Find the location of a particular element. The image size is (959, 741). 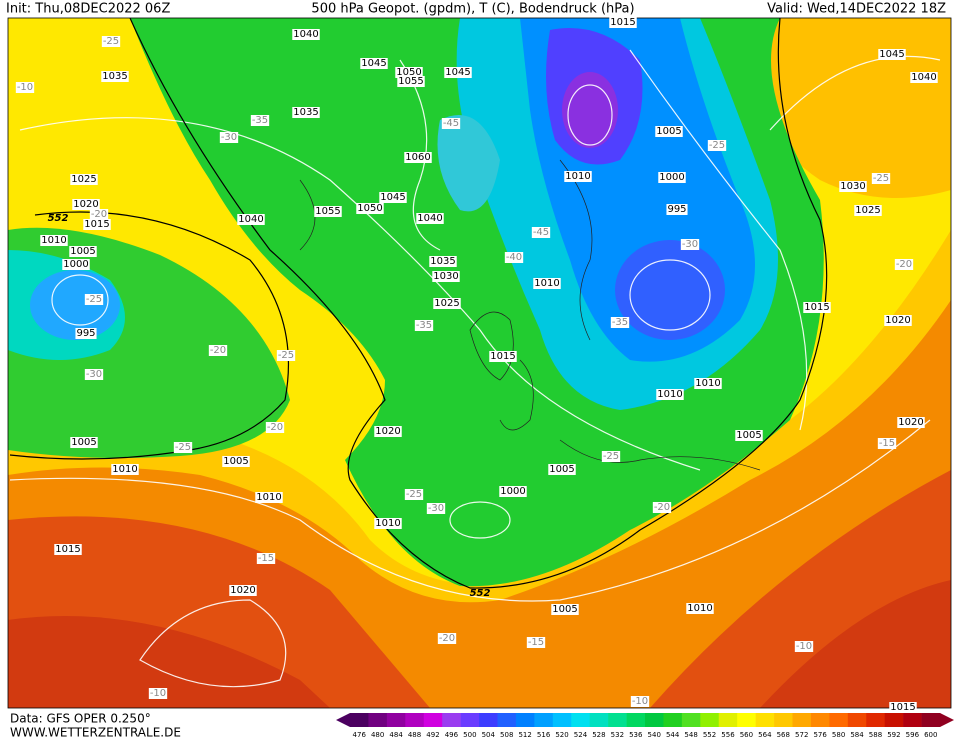

scale-label: 560 is located at coordinates (746, 735).